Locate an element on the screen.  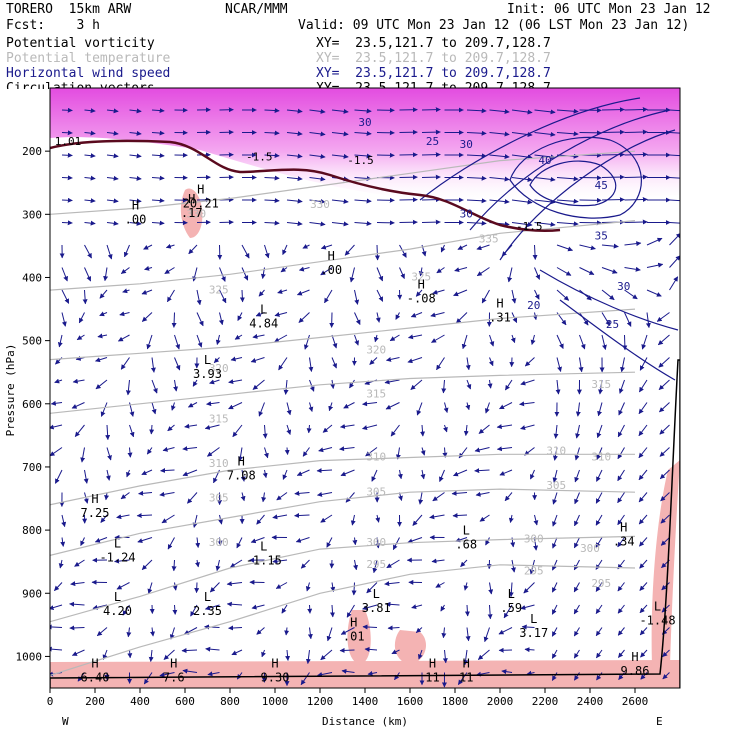
theta-label: 305 is located at coordinates (376, 491).